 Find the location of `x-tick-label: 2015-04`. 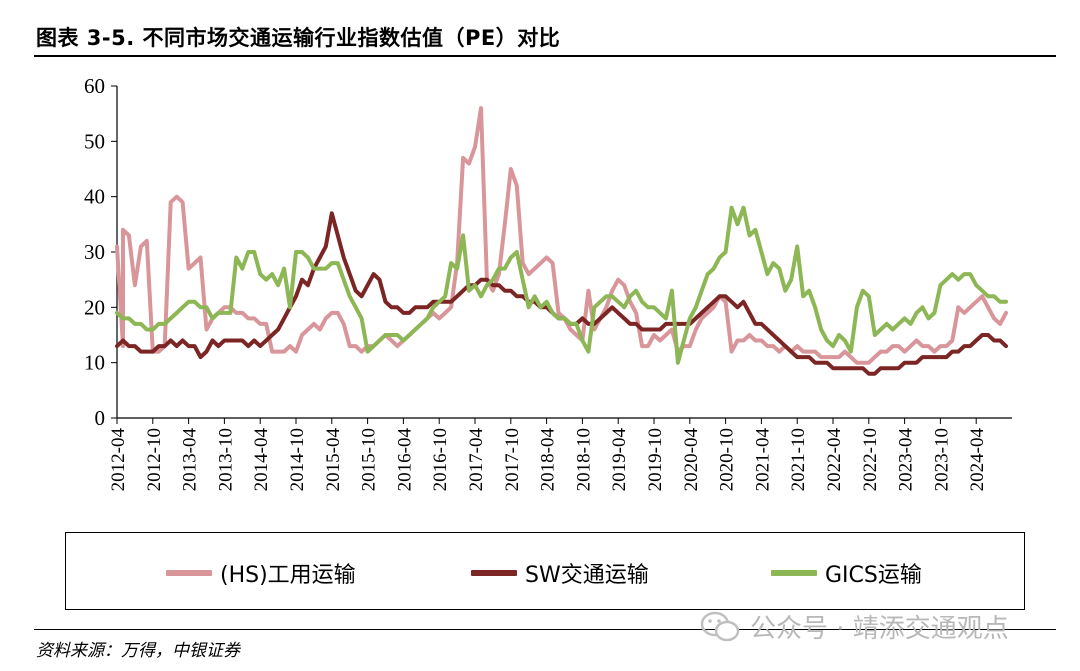

x-tick-label: 2015-04 is located at coordinates (333, 460).